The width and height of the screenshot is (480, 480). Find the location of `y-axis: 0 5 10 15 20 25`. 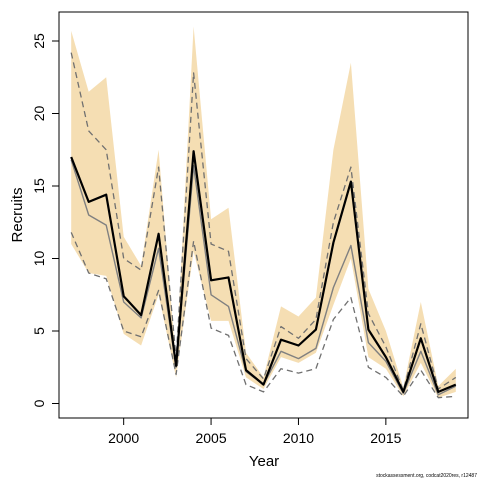

y-axis: 0 5 10 15 20 25 is located at coordinates (45, 220).